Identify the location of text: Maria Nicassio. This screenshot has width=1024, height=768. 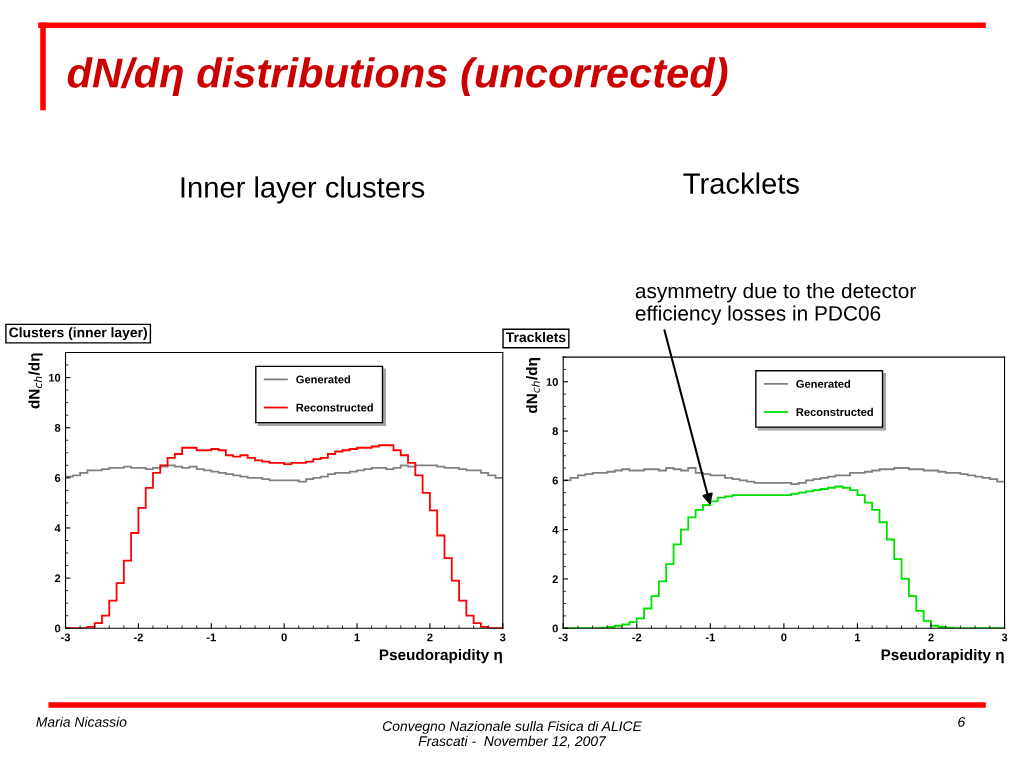
(81, 721).